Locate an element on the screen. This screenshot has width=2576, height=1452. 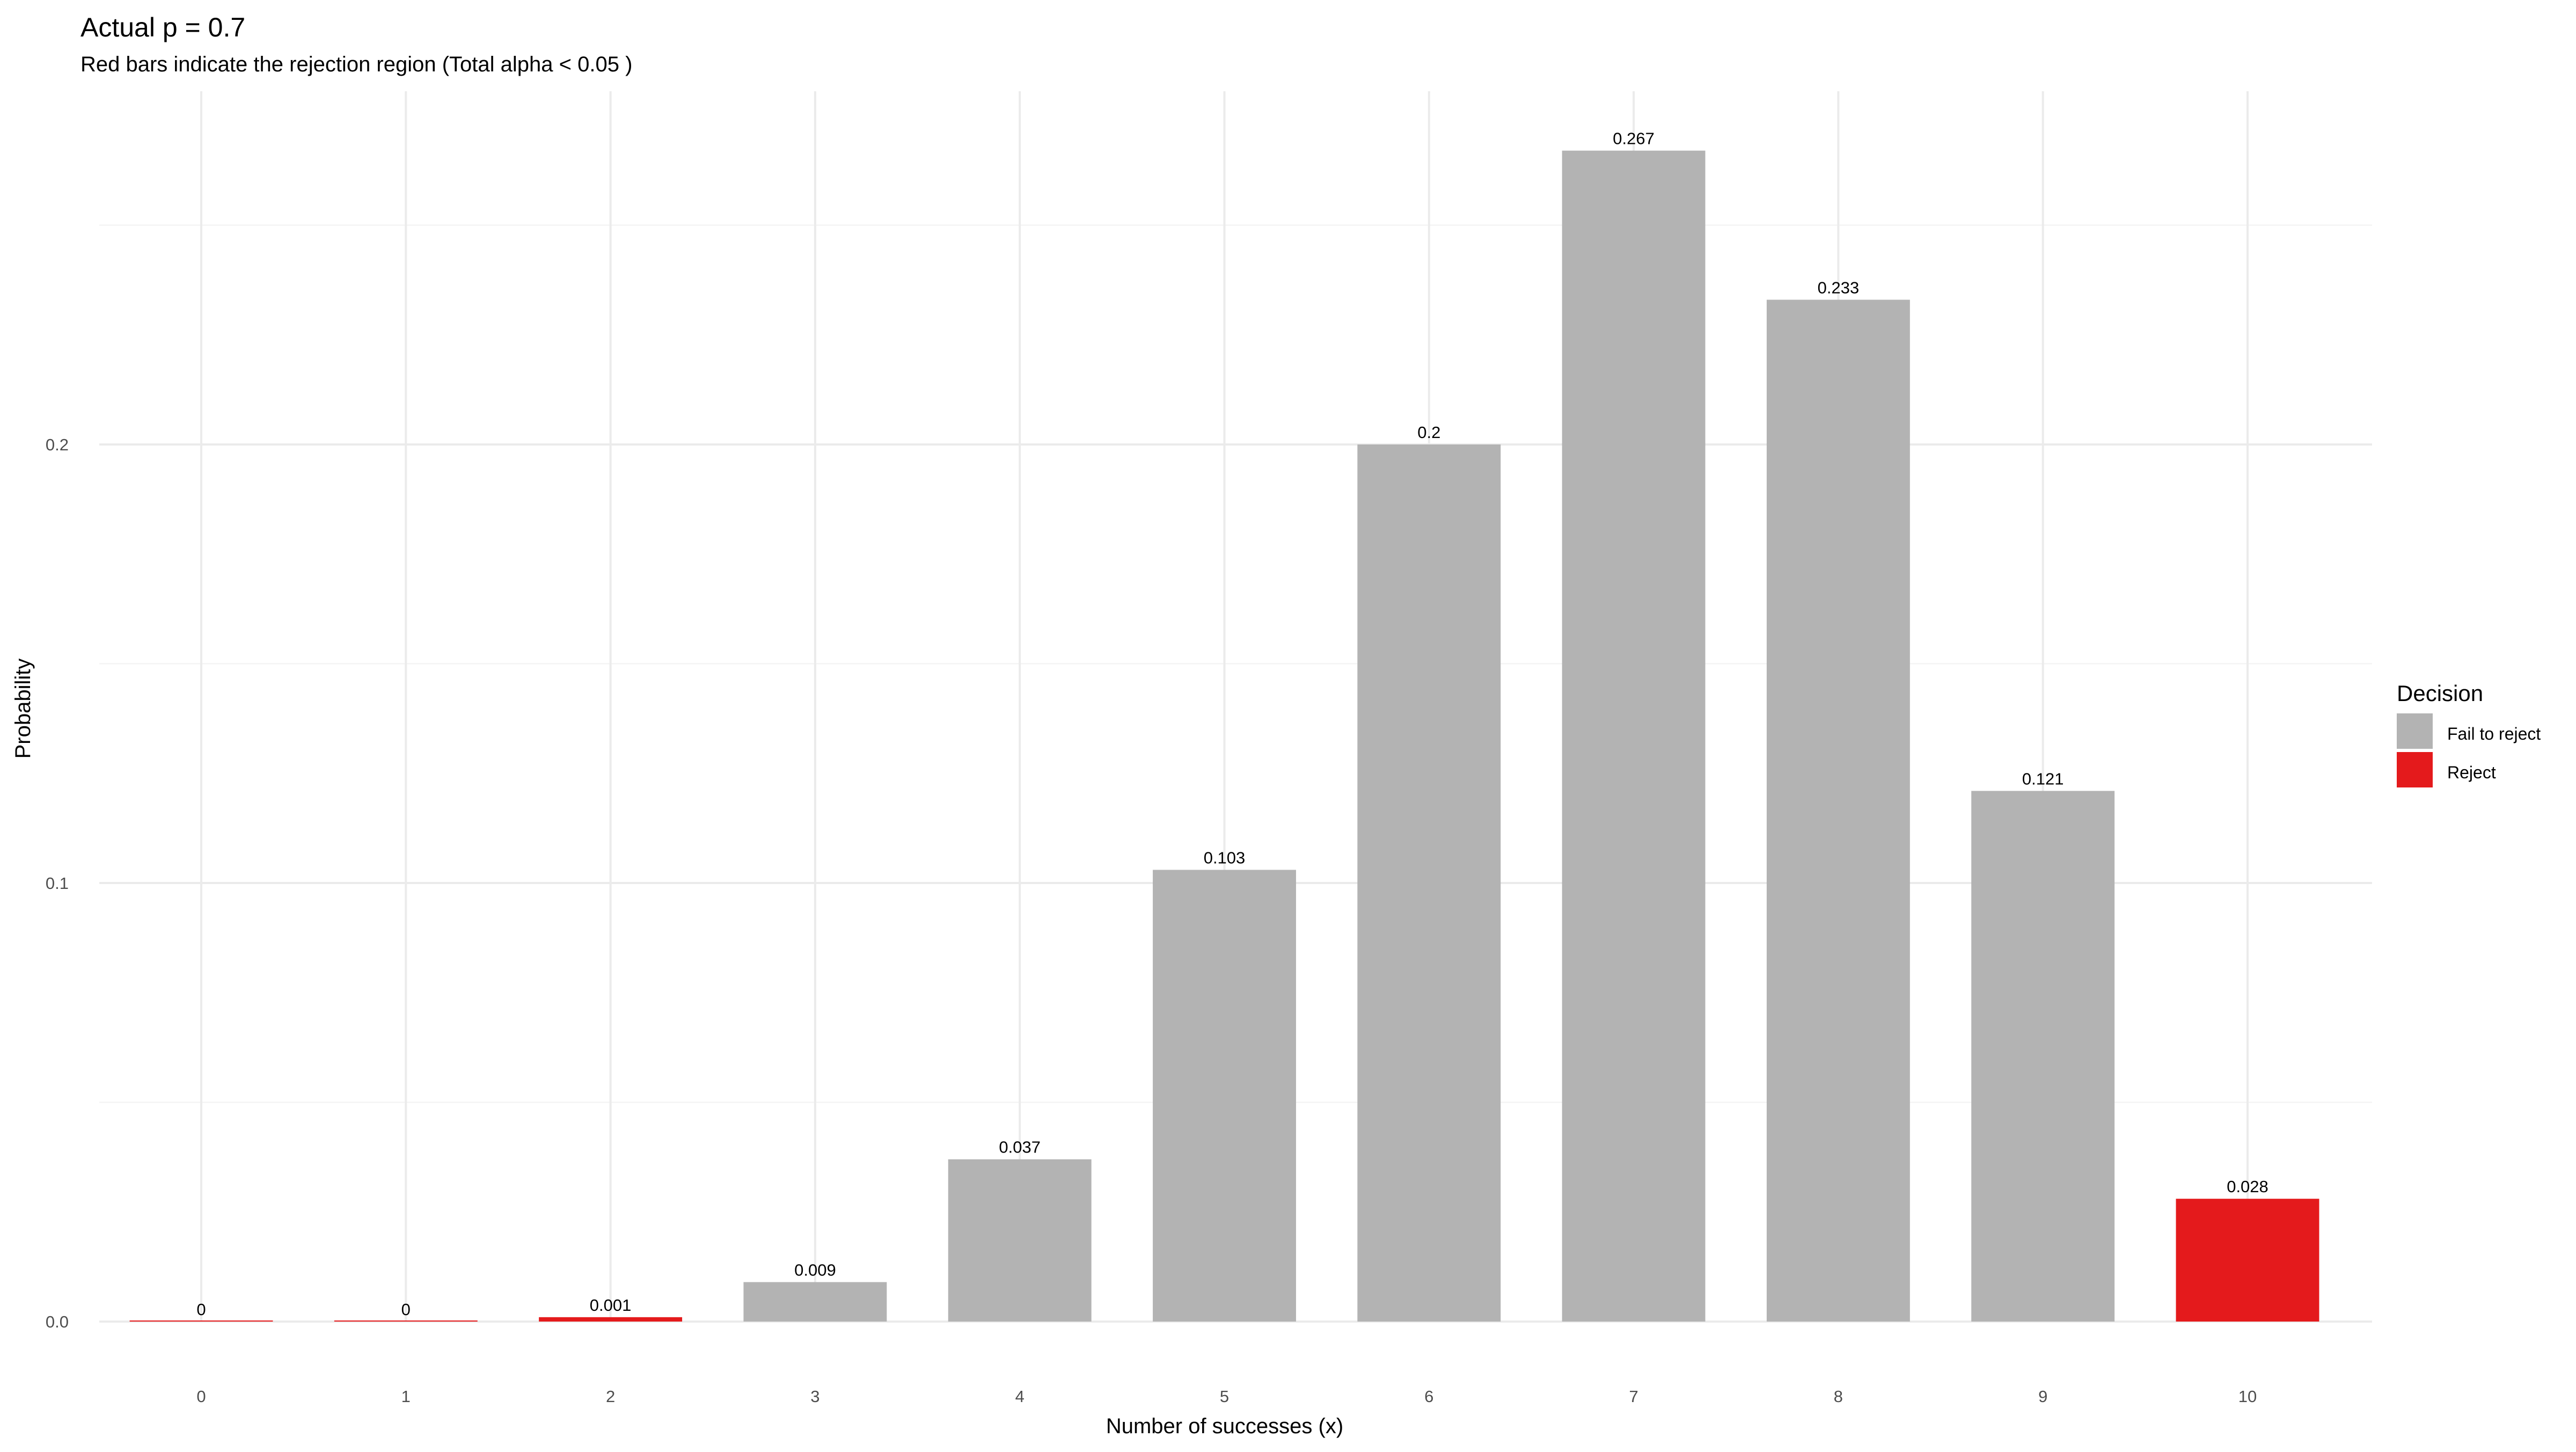
y-axis-title: Probability is located at coordinates (23, 709).